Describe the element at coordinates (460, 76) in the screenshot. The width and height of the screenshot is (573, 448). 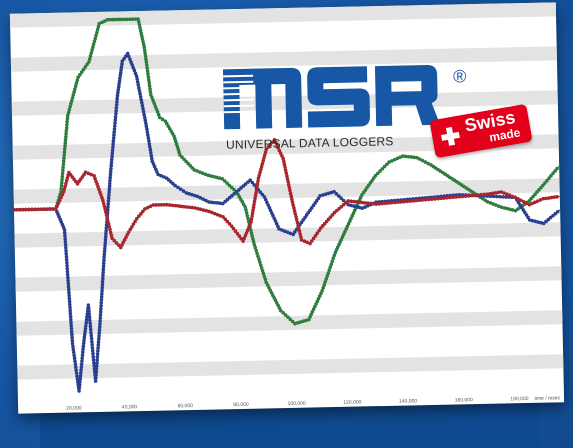
I see `registered-mark: ®` at that location.